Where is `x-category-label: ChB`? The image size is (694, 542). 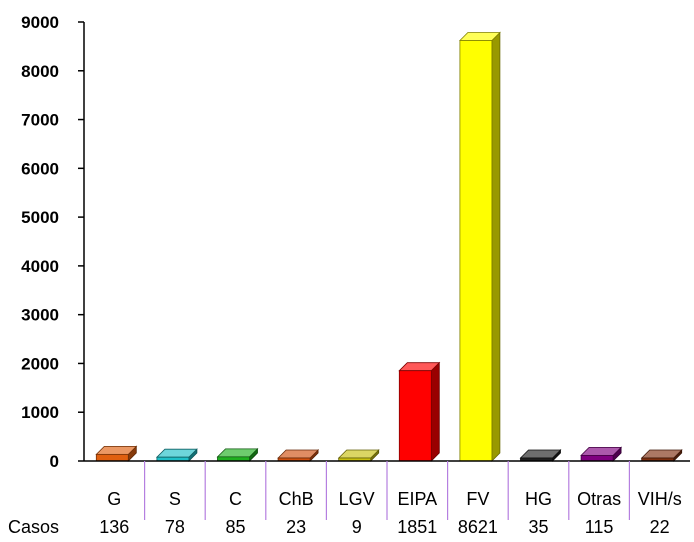
x-category-label: ChB is located at coordinates (296, 499).